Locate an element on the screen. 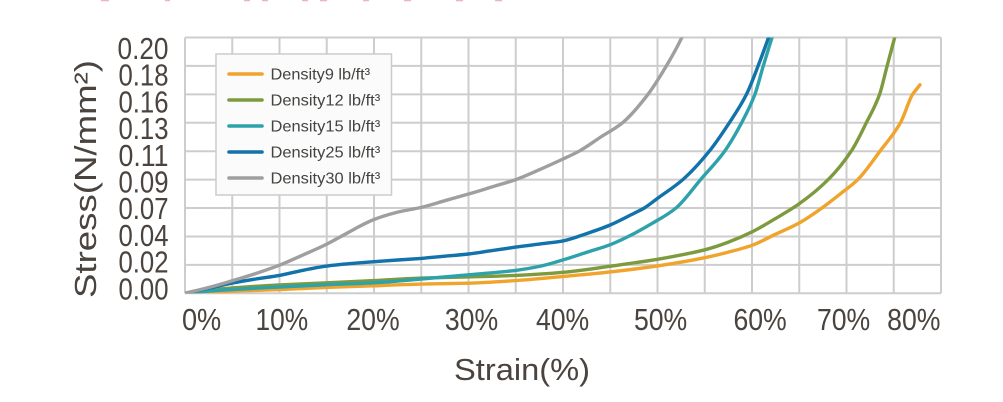 This screenshot has height=402, width=1003. svg-text: 80% is located at coordinates (913, 319).